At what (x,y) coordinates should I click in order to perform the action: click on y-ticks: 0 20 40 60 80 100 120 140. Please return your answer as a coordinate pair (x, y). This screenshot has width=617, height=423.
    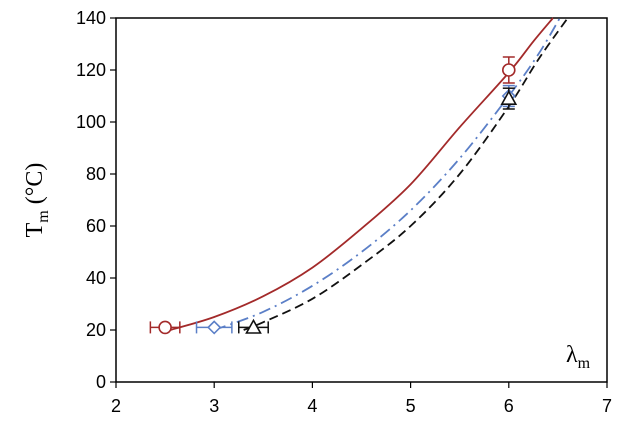
    Looking at the image, I should click on (96, 200).